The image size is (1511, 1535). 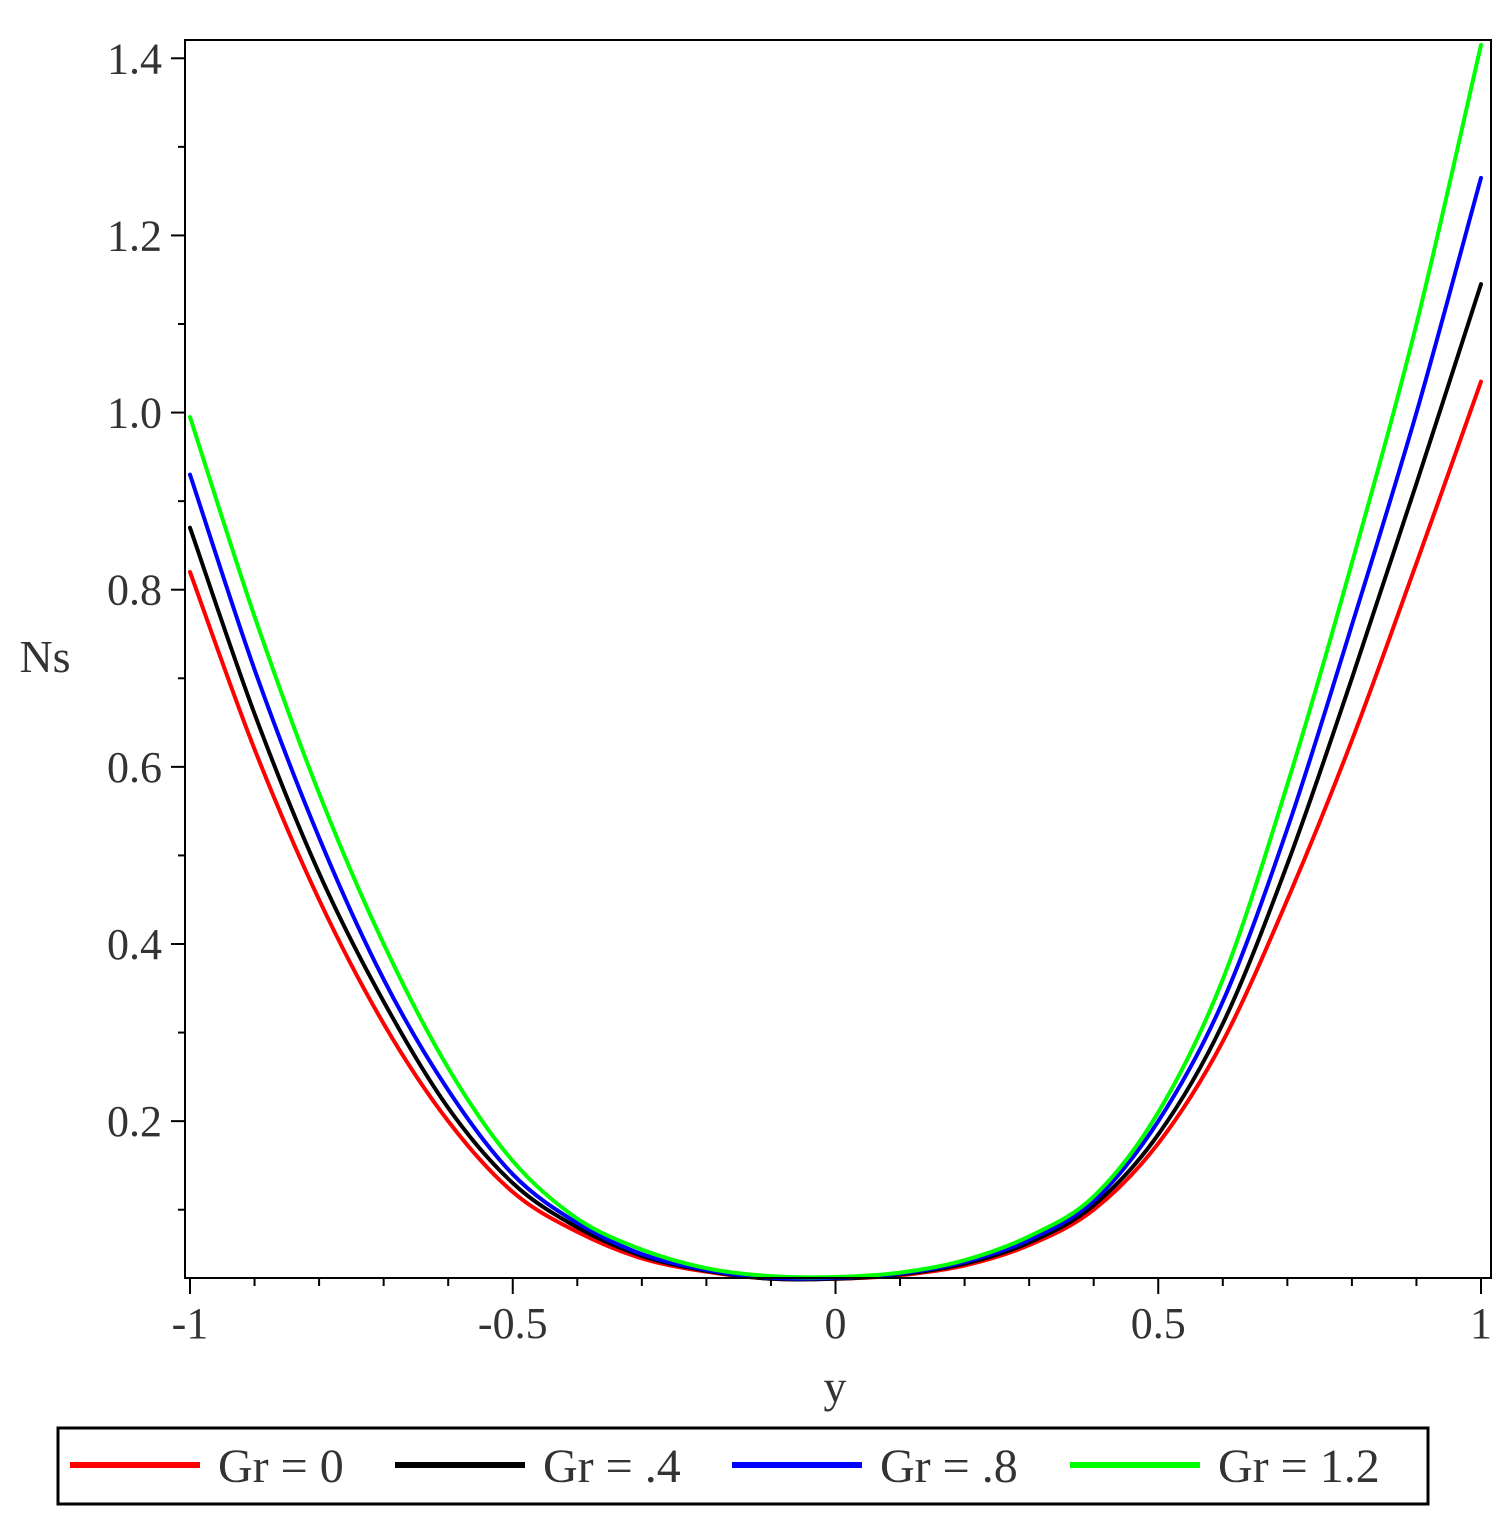 What do you see at coordinates (949, 1466) in the screenshot?
I see `legend-label-2: Gr = .8` at bounding box center [949, 1466].